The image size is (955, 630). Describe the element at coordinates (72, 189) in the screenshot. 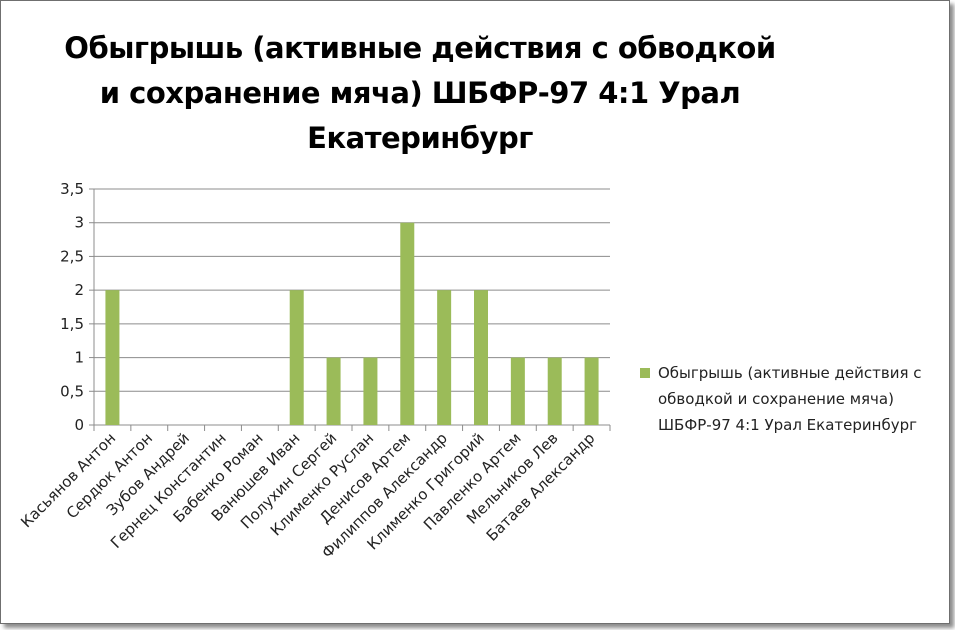

I see `y-tick-label: 3,5` at that location.